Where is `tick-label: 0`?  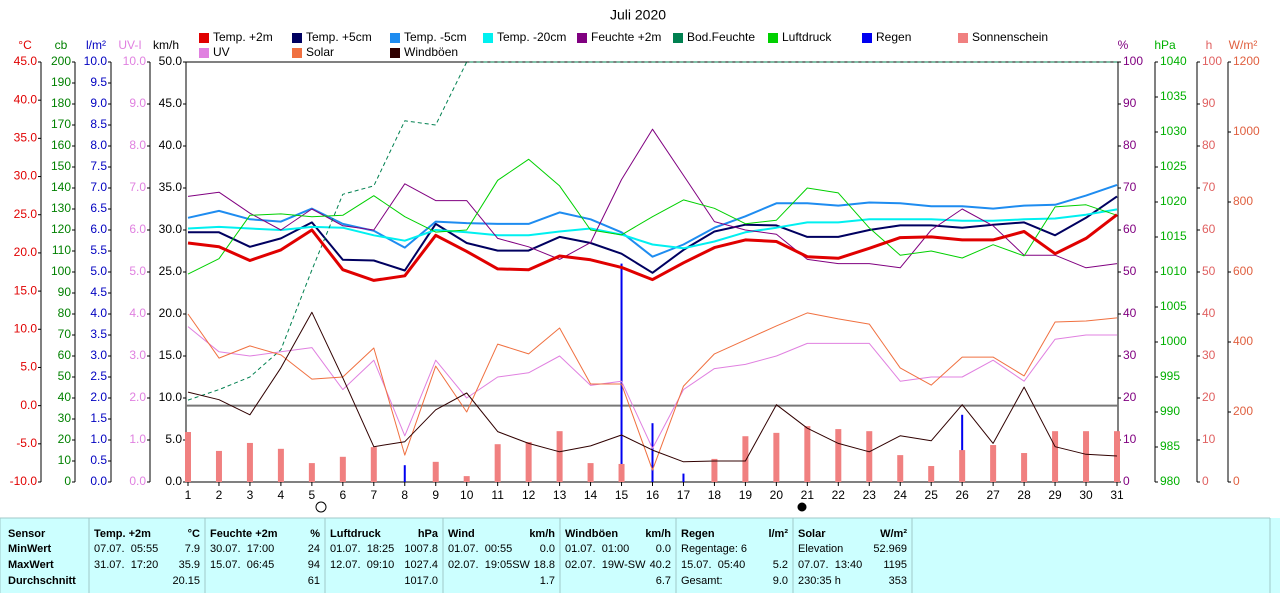 tick-label: 0 is located at coordinates (1205, 481).